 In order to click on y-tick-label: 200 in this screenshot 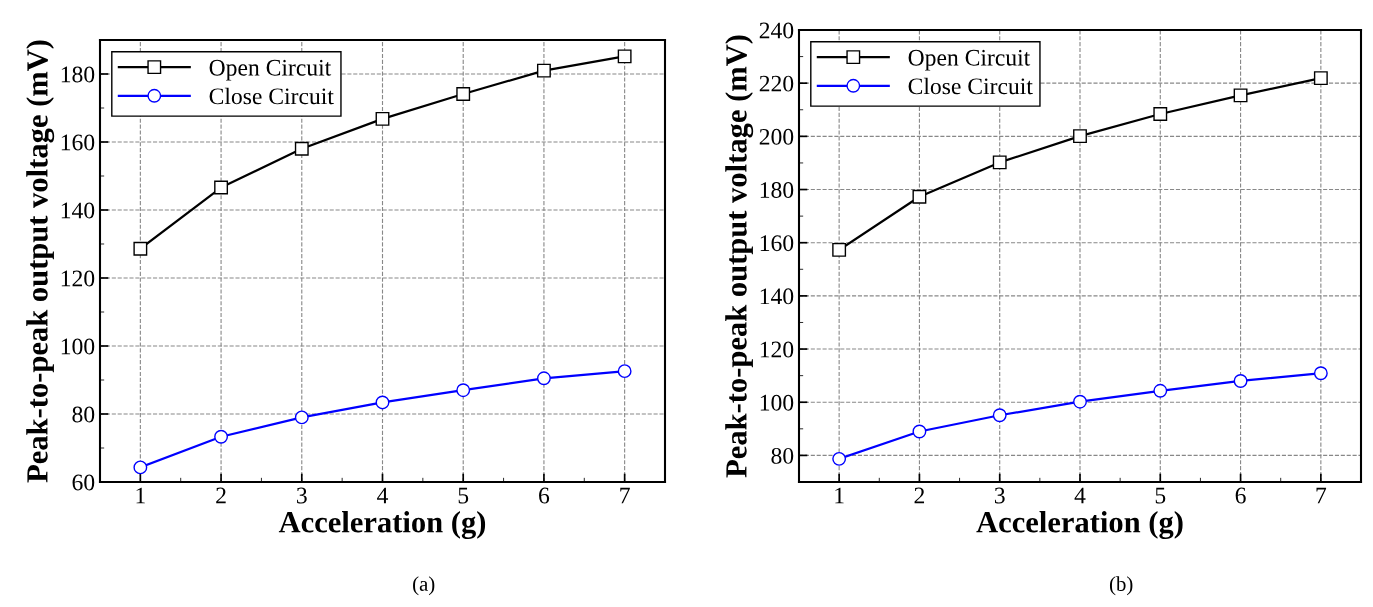, I will do `click(776, 136)`.